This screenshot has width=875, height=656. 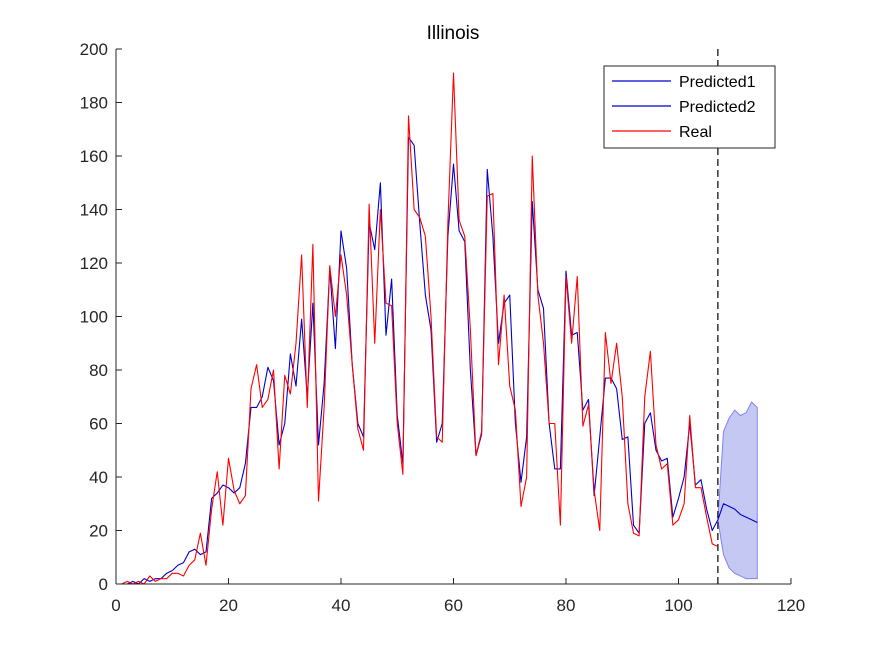 What do you see at coordinates (717, 82) in the screenshot?
I see `legend-label: Predicted1` at bounding box center [717, 82].